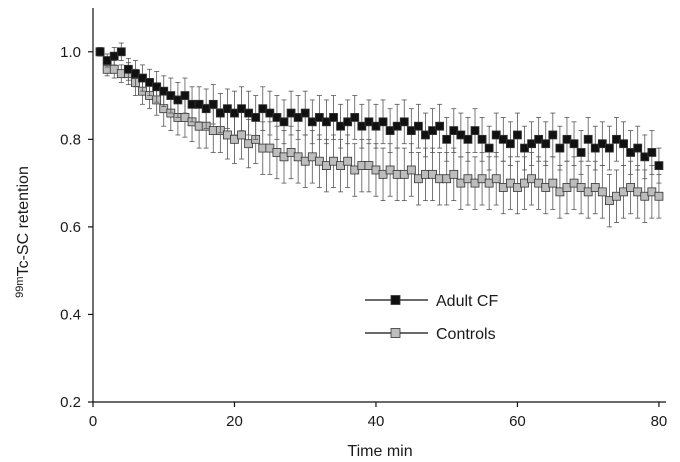 The width and height of the screenshot is (680, 462). What do you see at coordinates (234, 421) in the screenshot?
I see `x-tick-label: 20` at bounding box center [234, 421].